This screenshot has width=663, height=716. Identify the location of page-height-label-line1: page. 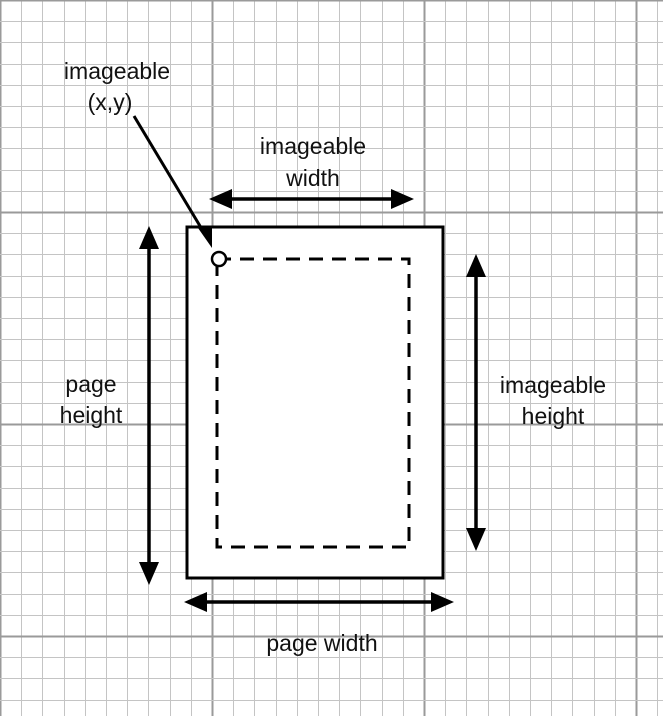
(90, 384).